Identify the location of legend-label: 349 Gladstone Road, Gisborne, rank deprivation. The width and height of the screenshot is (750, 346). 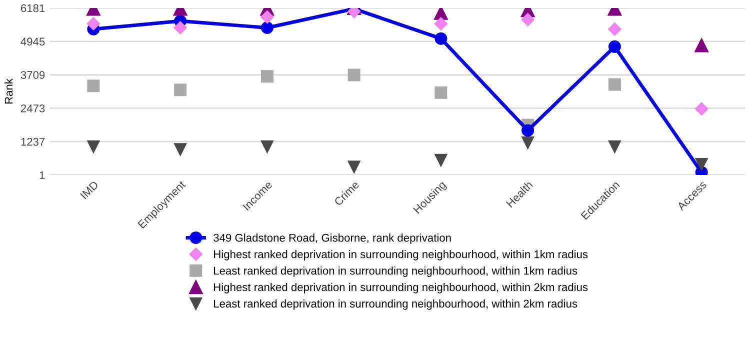
(332, 239).